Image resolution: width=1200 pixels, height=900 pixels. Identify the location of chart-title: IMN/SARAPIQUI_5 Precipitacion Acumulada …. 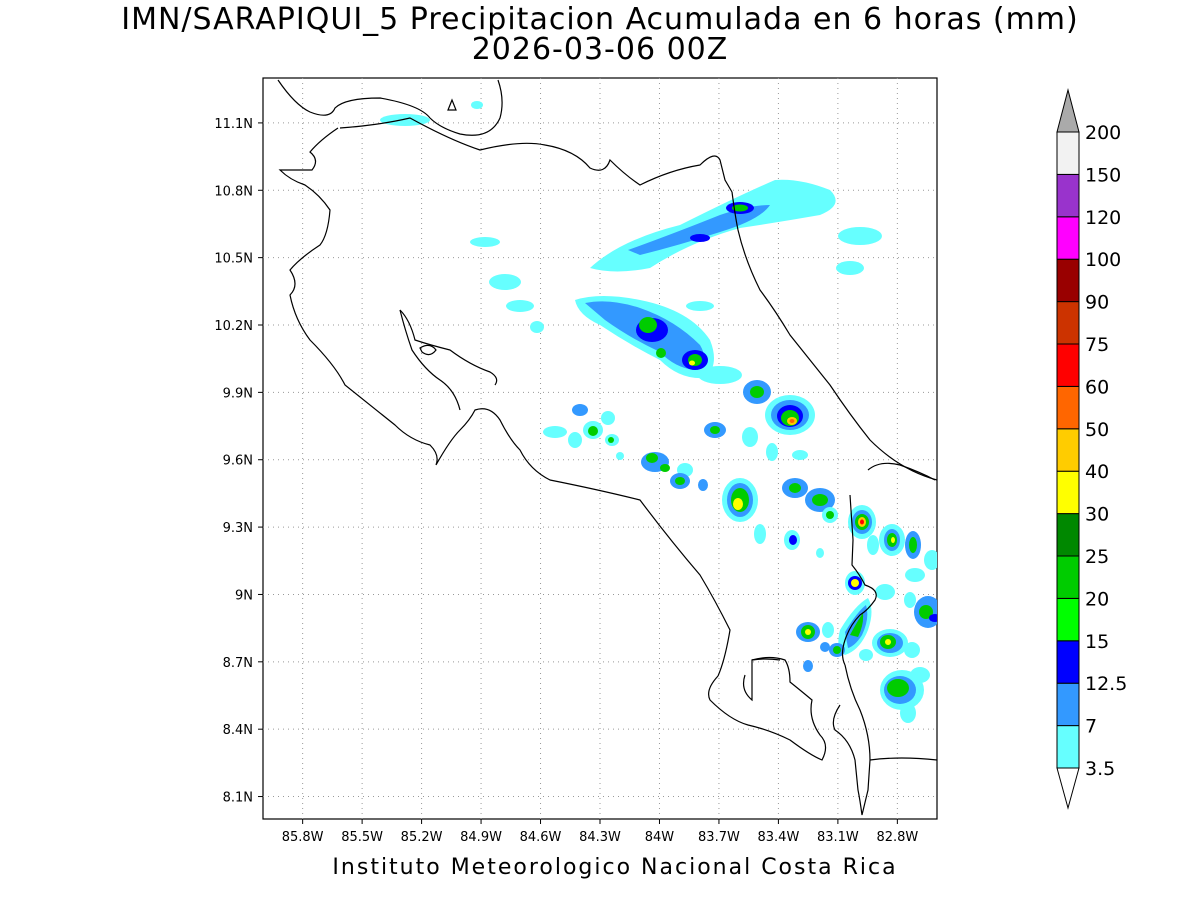
(600, 19).